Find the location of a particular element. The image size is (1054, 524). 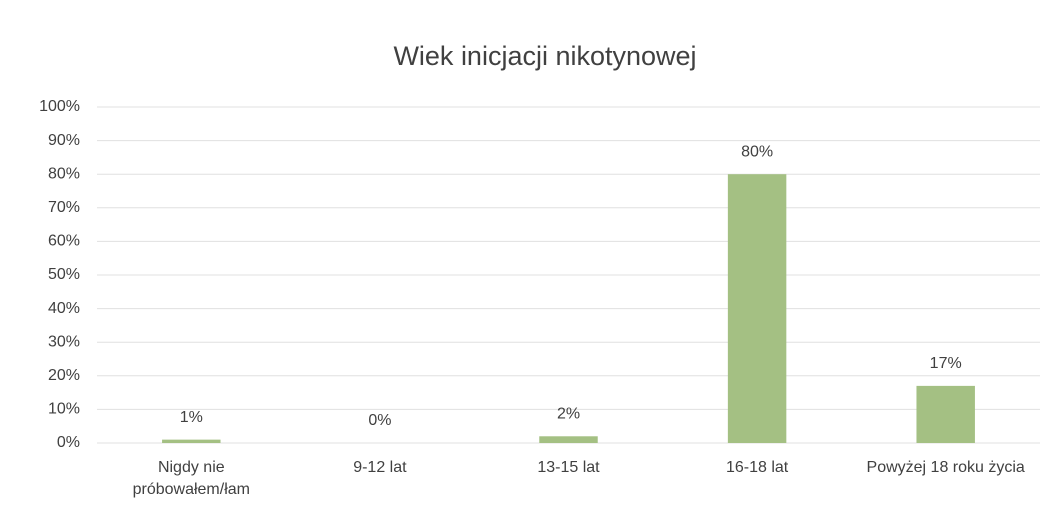

y-tick-label: 10% is located at coordinates (64, 409).